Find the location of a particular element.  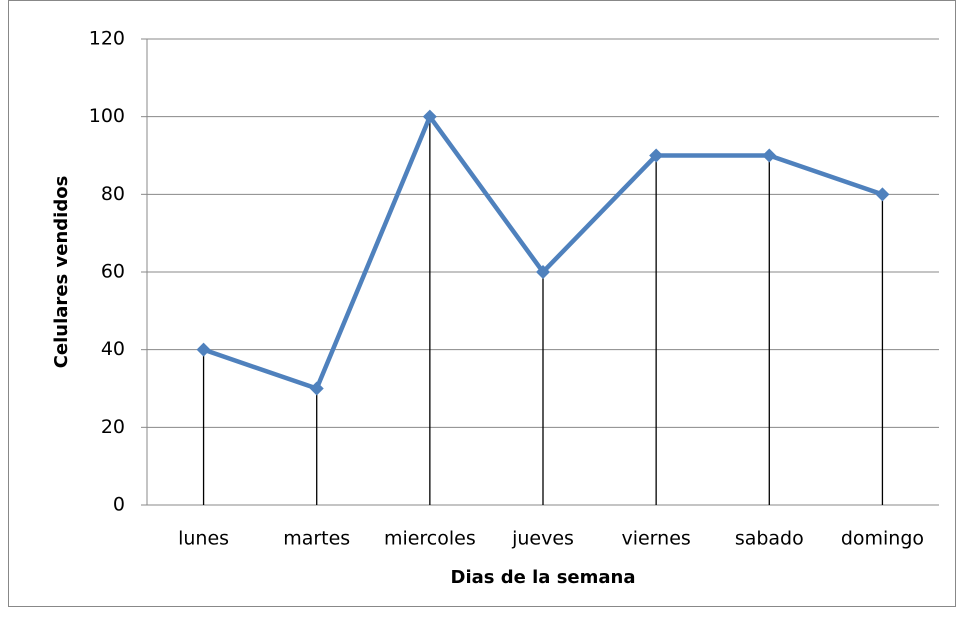

y-tick-label: 120 is located at coordinates (107, 39).